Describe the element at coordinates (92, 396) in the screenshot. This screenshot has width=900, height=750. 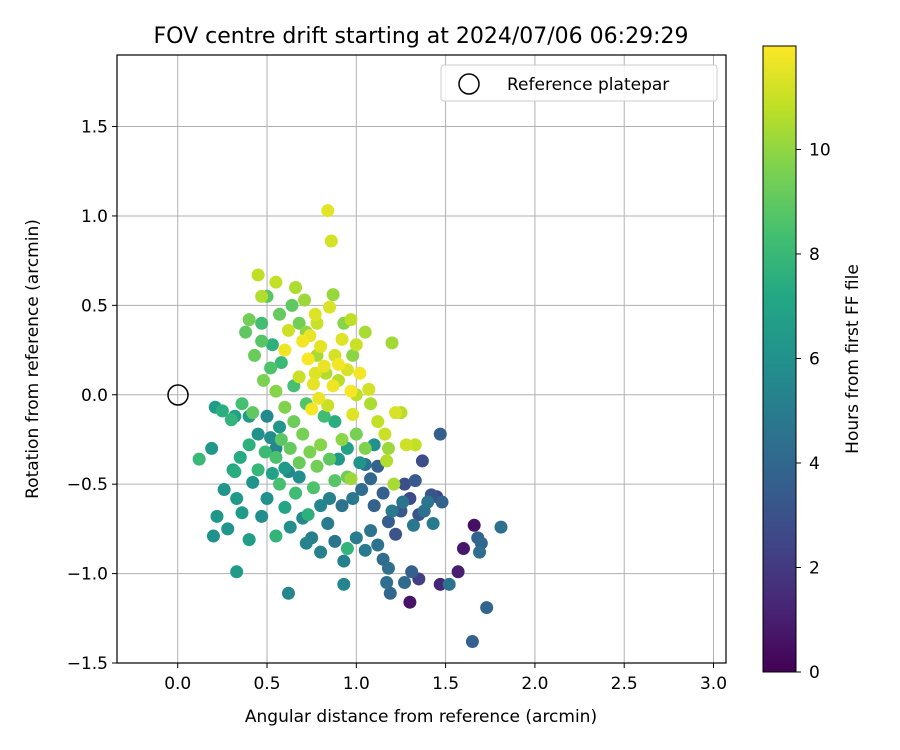
I see `y-axis-ticks: −1.5 −1.0 −0.5 0.0 0.5 1.0 1.5` at that location.